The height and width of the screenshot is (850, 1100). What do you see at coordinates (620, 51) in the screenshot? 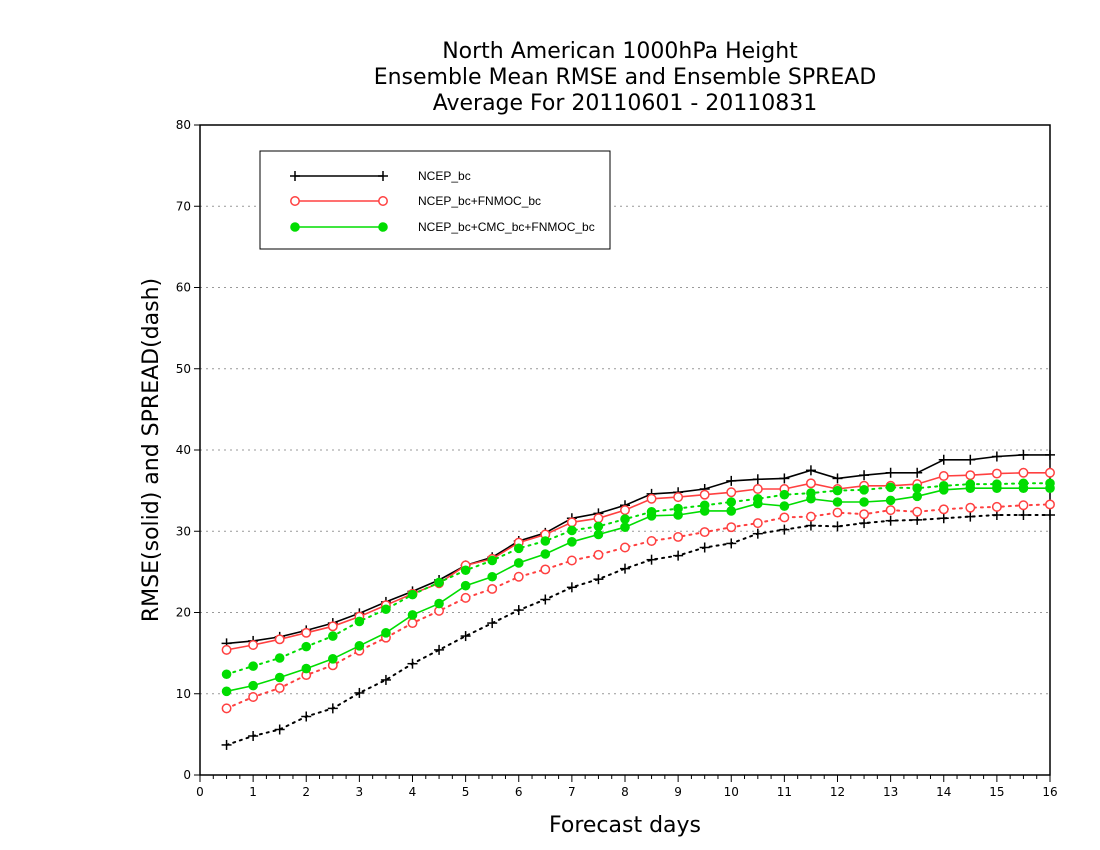
I see `chart-title-line-1: North American 1000hPa Height` at bounding box center [620, 51].